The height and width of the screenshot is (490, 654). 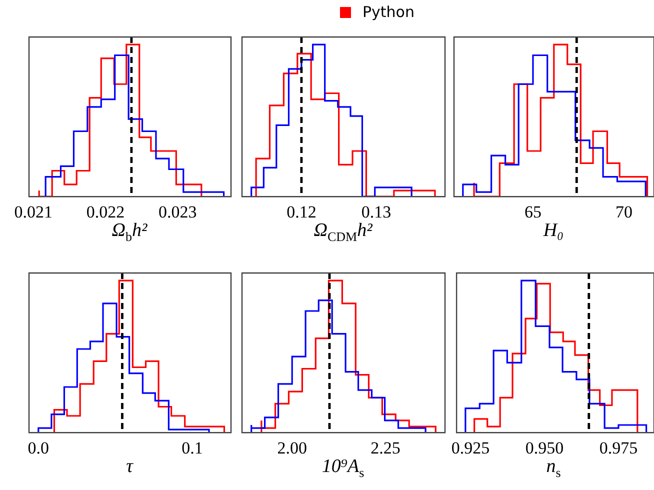 What do you see at coordinates (544, 448) in the screenshot?
I see `x-tick-label: 0.950` at bounding box center [544, 448].